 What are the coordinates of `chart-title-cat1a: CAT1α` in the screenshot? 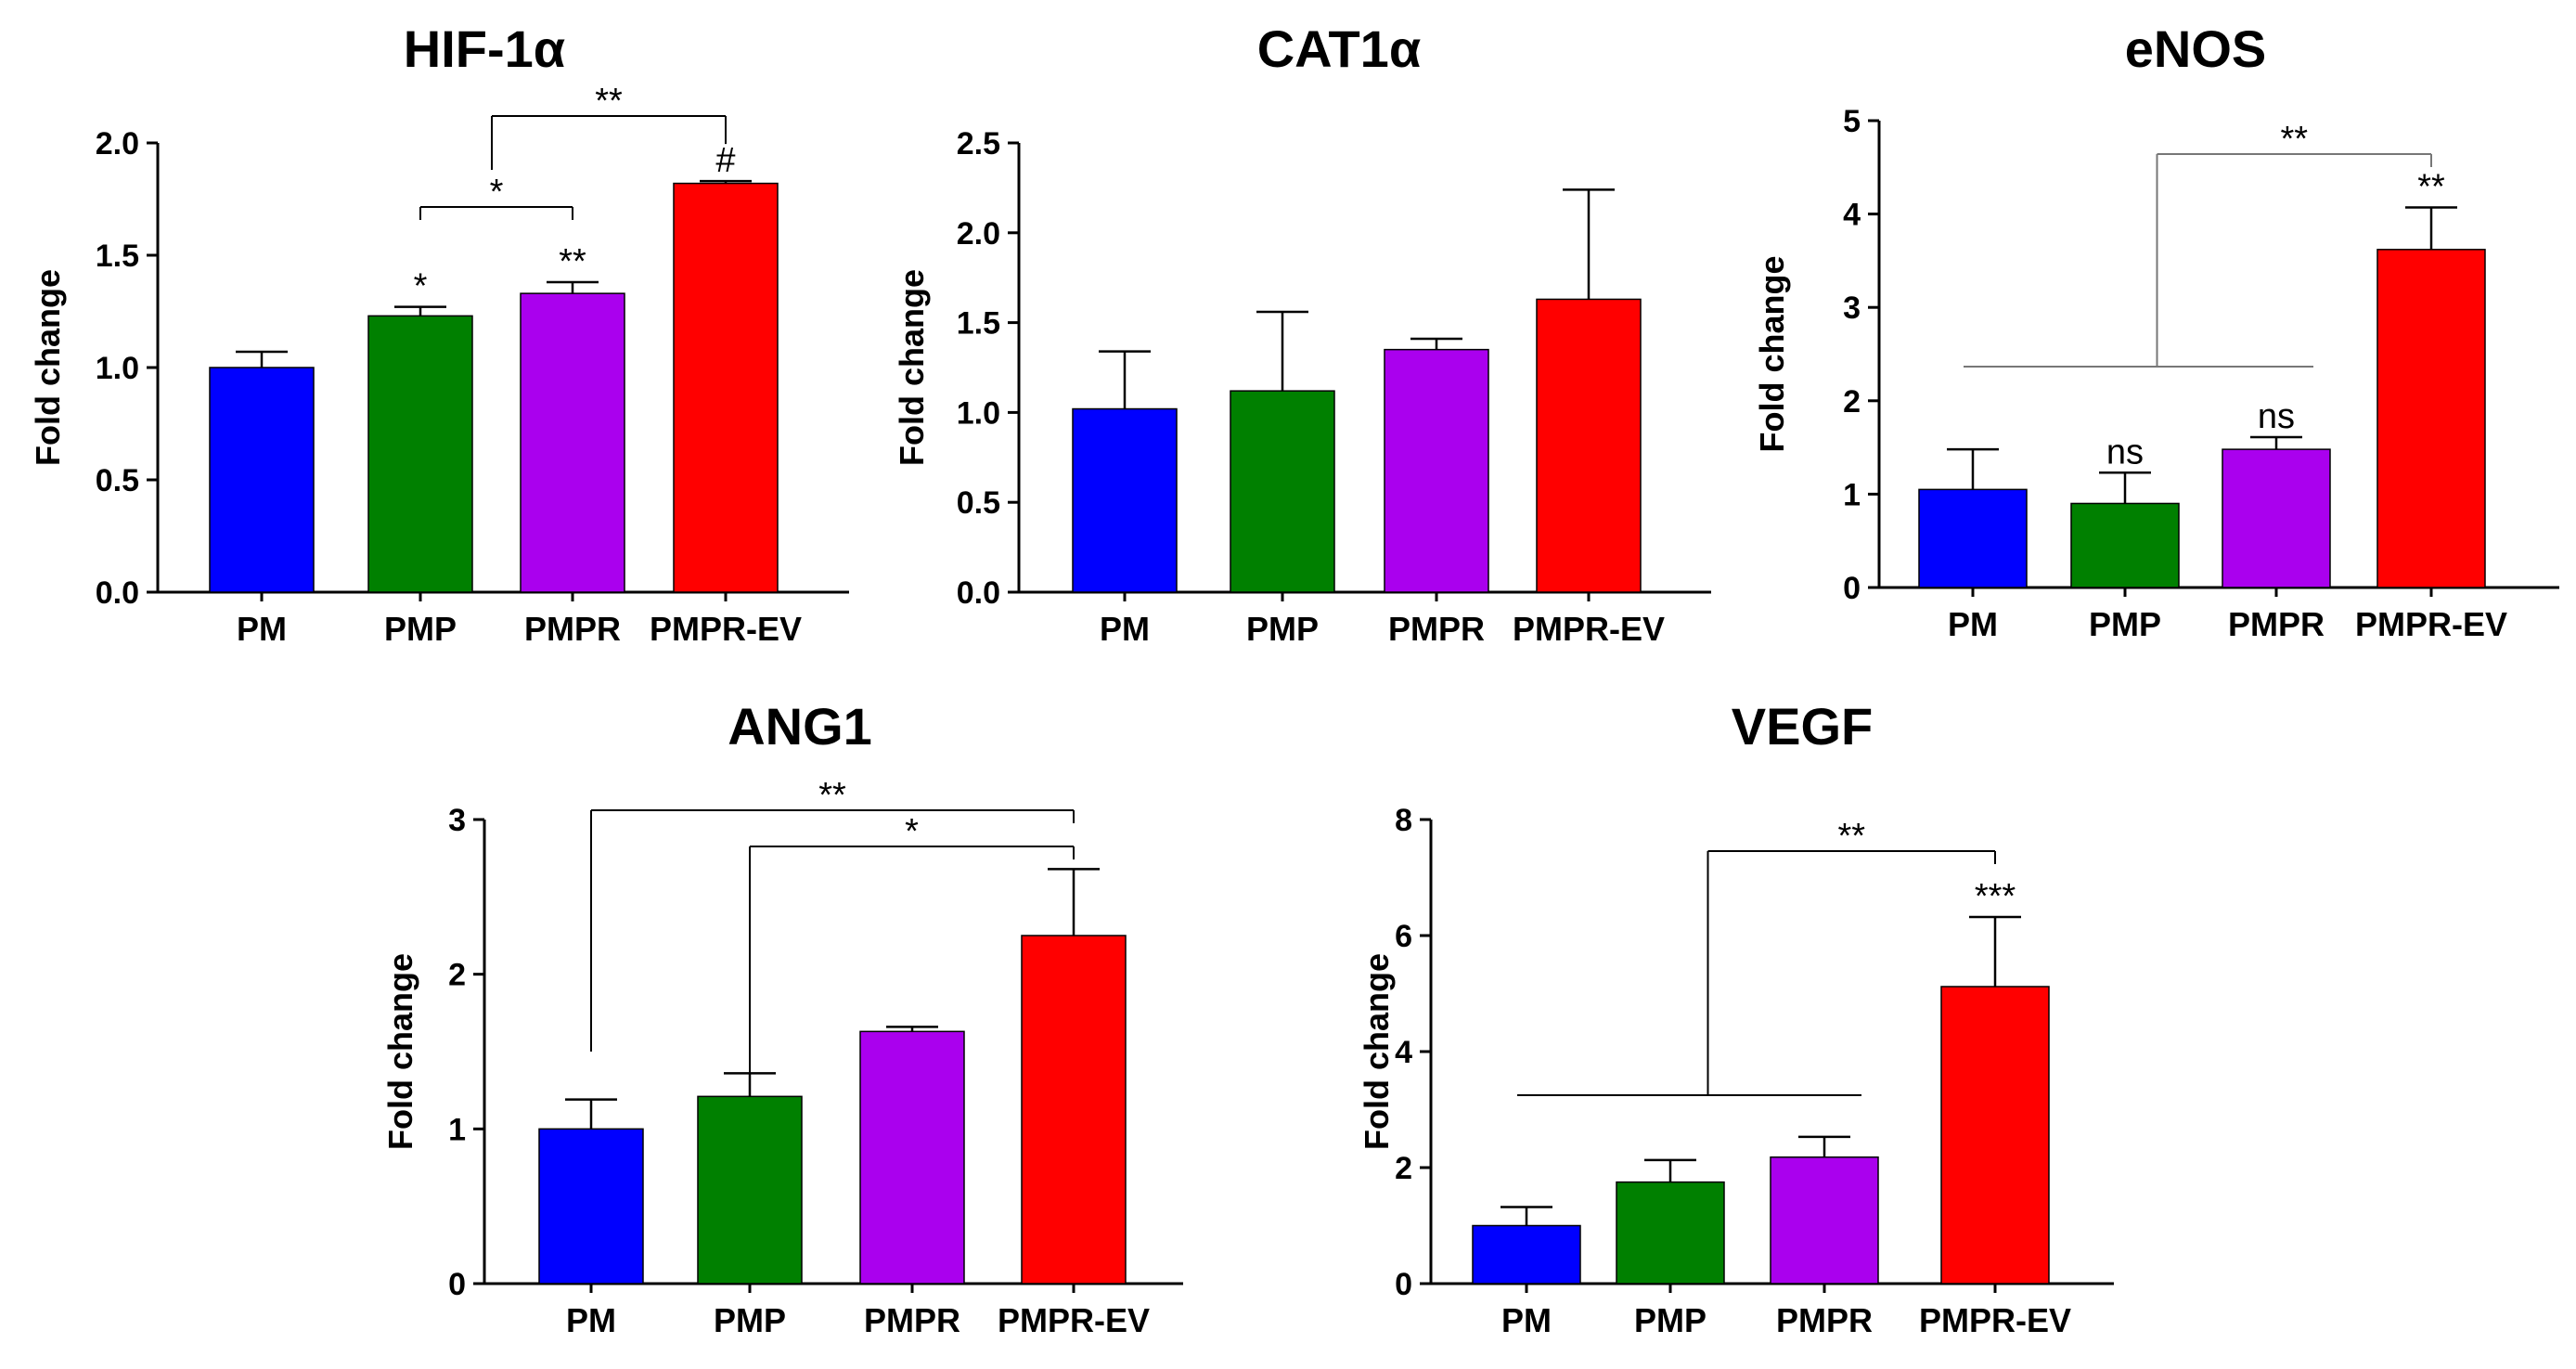 It's located at (1339, 48).